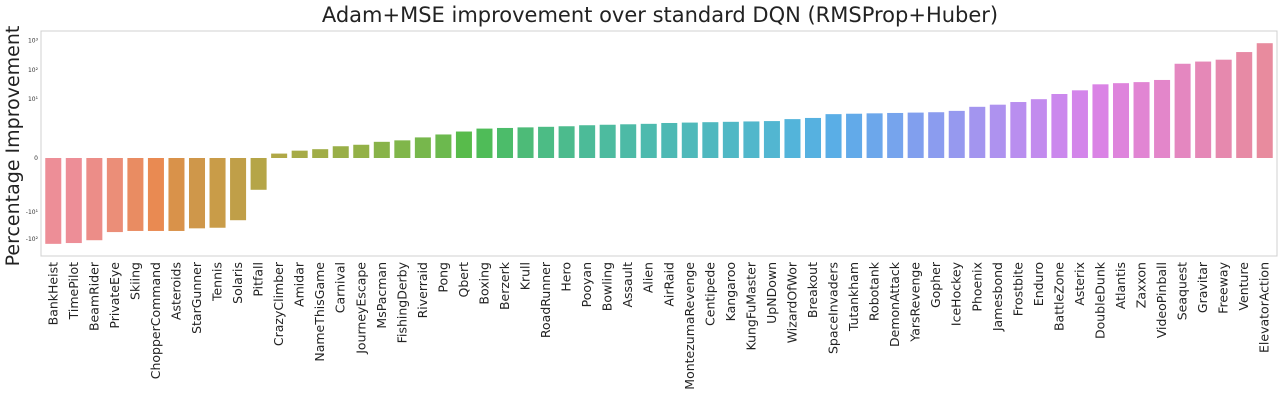 The height and width of the screenshot is (416, 1280). Describe the element at coordinates (155, 320) in the screenshot. I see `x-tick-label: ChopperCommand` at that location.